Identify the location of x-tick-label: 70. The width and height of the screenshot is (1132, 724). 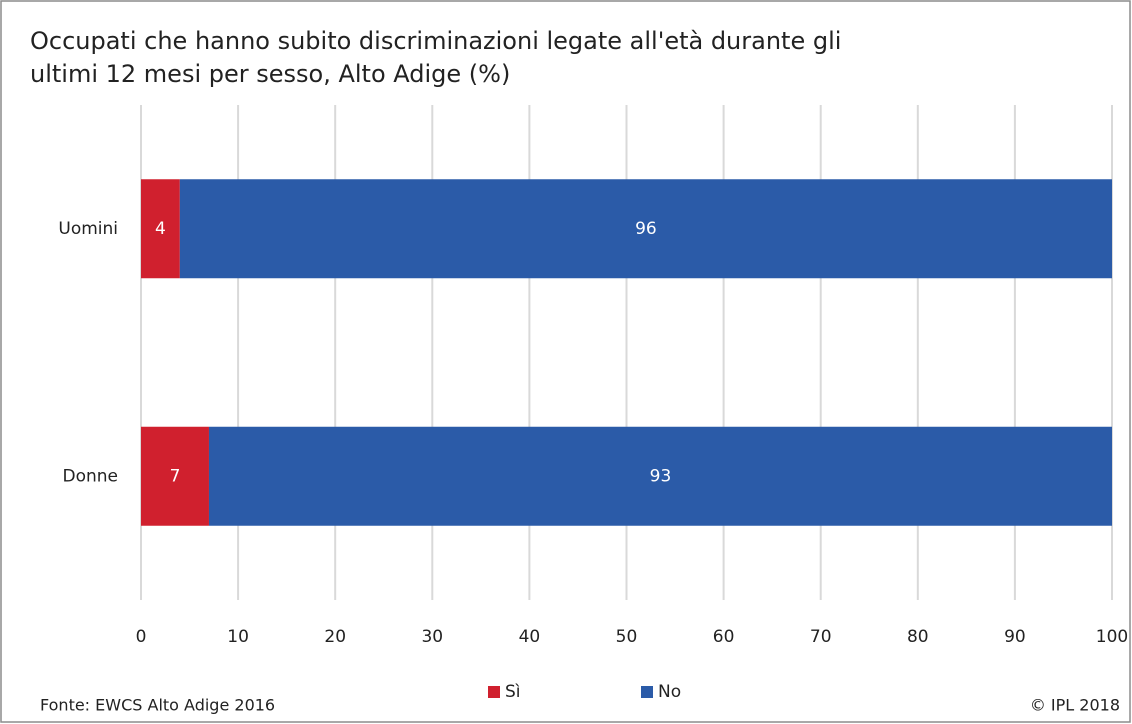
(821, 637).